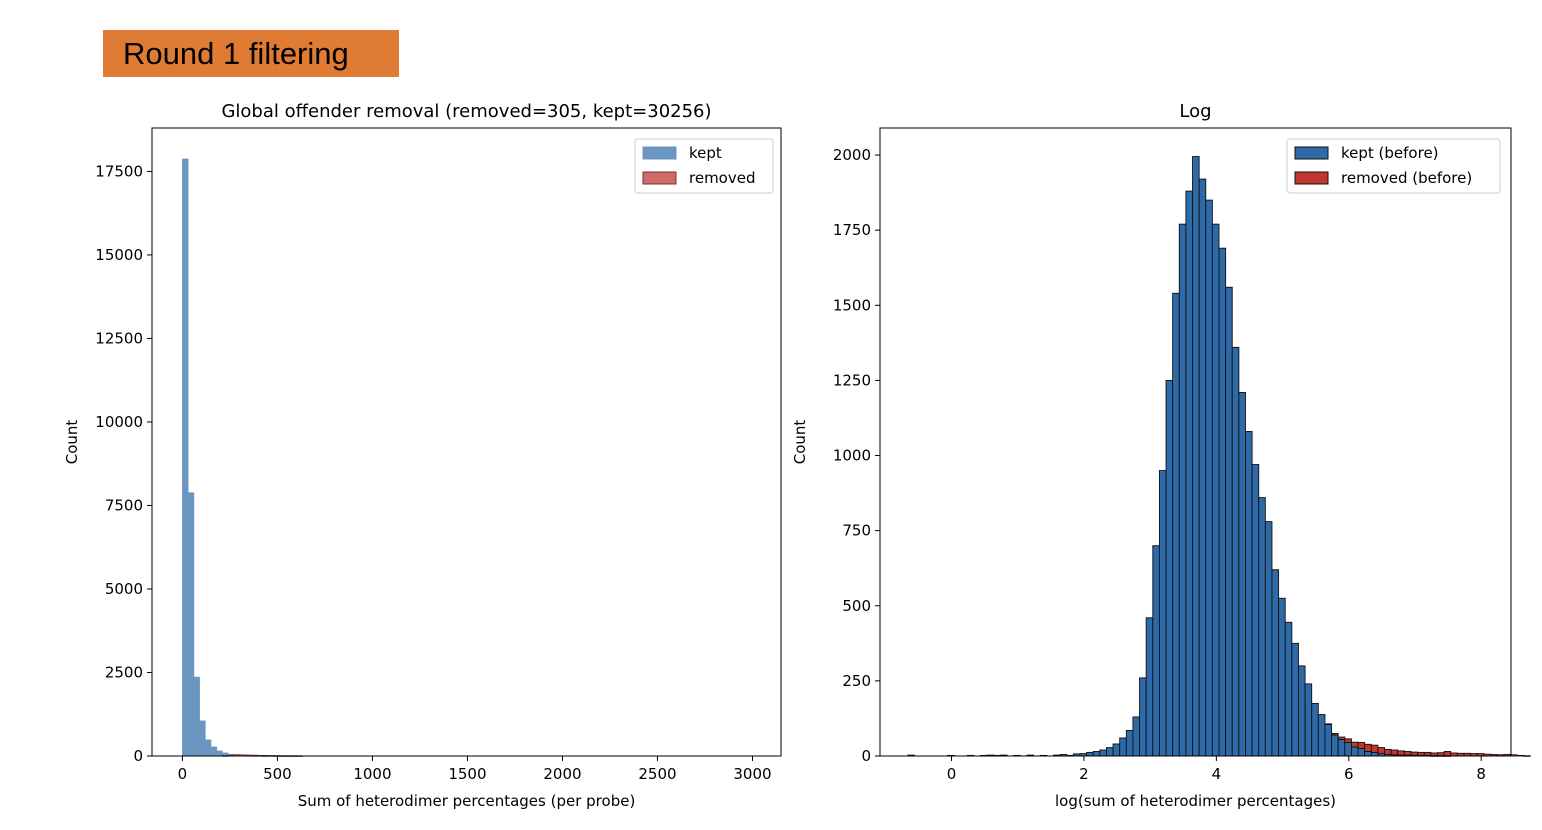 The width and height of the screenshot is (1542, 830). Describe the element at coordinates (1311, 178) in the screenshot. I see `right-legend-swatch-removed` at that location.